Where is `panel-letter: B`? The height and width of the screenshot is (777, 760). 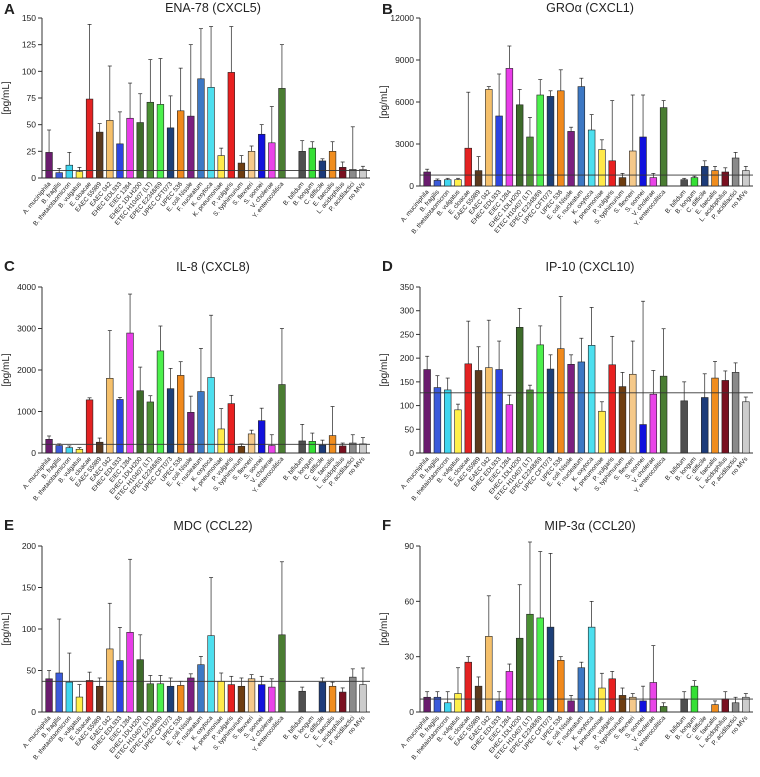
panel-letter: B is located at coordinates (387, 9).